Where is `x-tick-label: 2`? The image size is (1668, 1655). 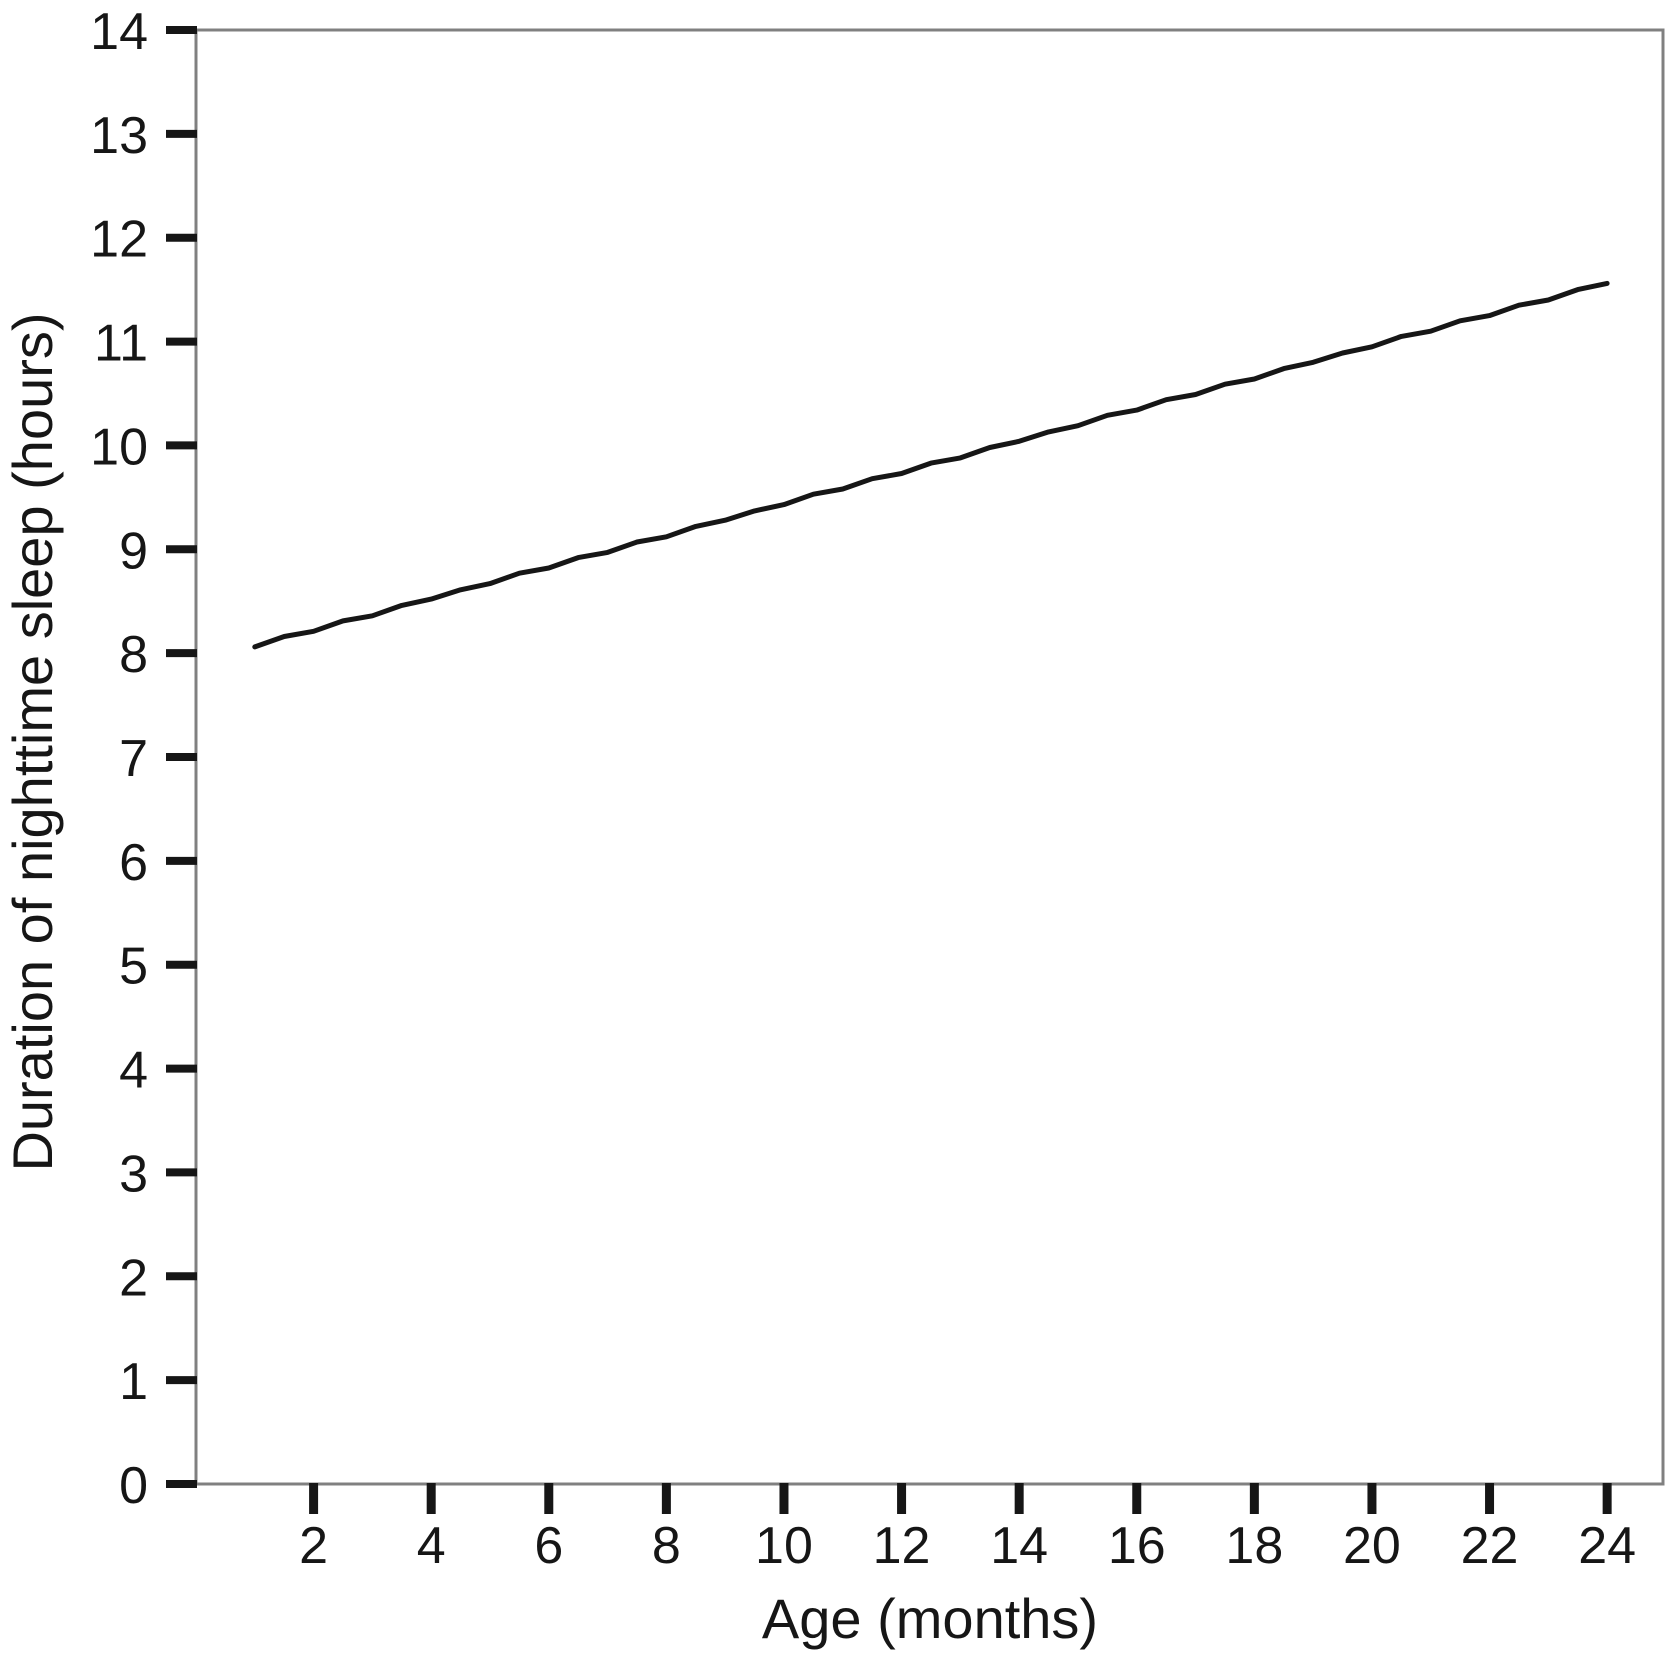 x-tick-label: 2 is located at coordinates (313, 1546).